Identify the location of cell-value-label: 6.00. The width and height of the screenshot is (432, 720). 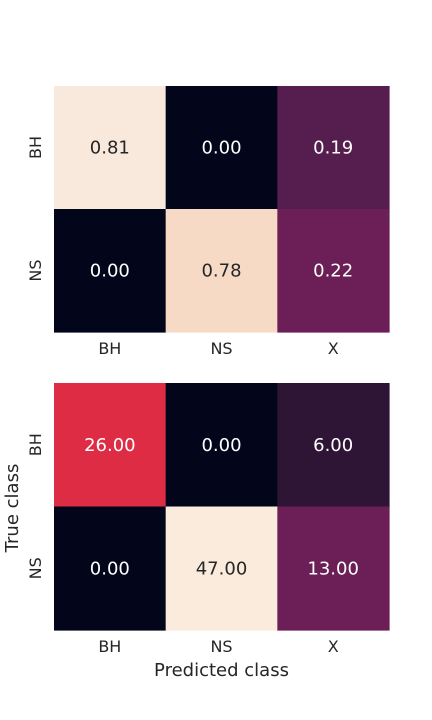
(333, 445).